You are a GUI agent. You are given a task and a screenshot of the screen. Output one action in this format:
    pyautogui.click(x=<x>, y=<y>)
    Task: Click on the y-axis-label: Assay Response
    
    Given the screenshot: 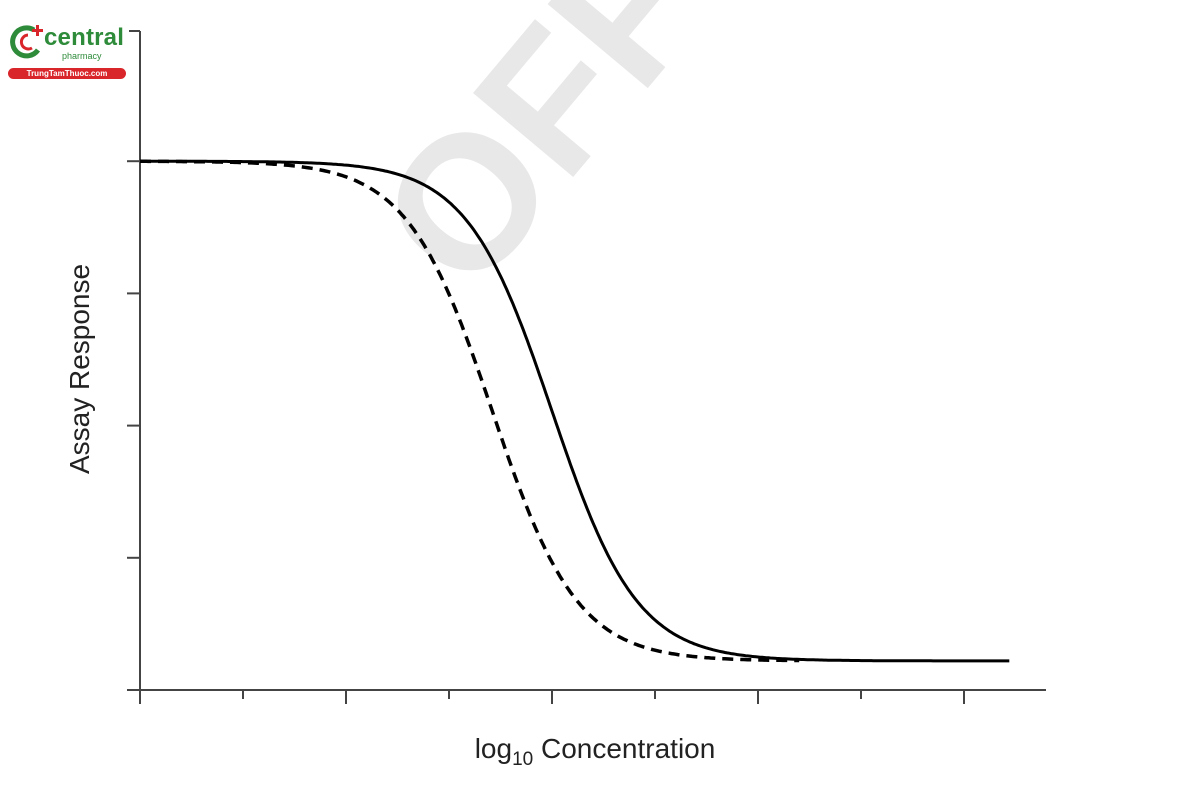 What is the action you would take?
    pyautogui.click(x=79, y=369)
    